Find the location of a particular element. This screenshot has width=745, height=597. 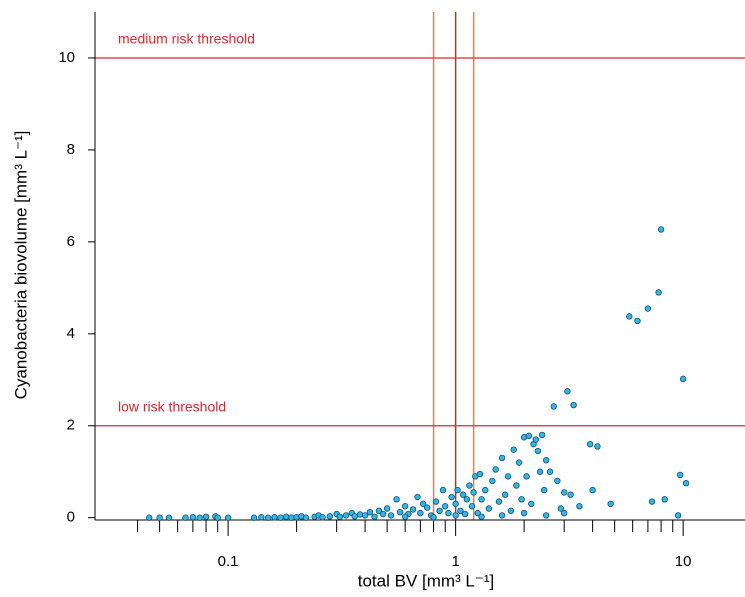

y-tick-label: 6 is located at coordinates (71, 241).